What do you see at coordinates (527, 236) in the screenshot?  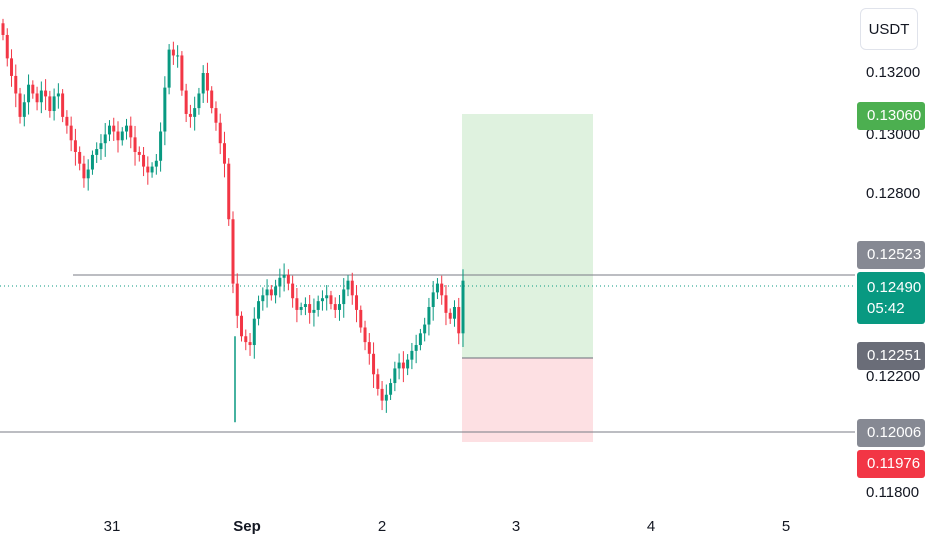 I see `profit-zone` at bounding box center [527, 236].